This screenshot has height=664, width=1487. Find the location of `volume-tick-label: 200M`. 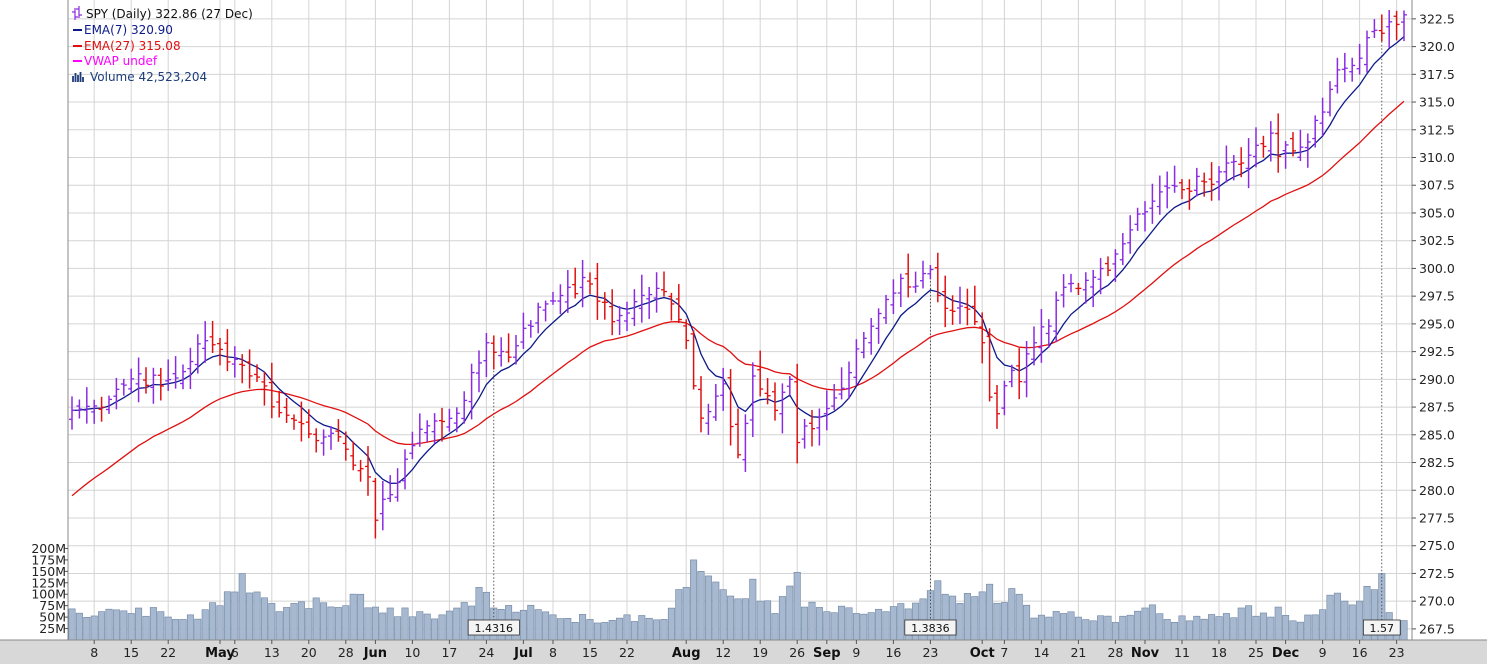

volume-tick-label: 200M is located at coordinates (48, 548).